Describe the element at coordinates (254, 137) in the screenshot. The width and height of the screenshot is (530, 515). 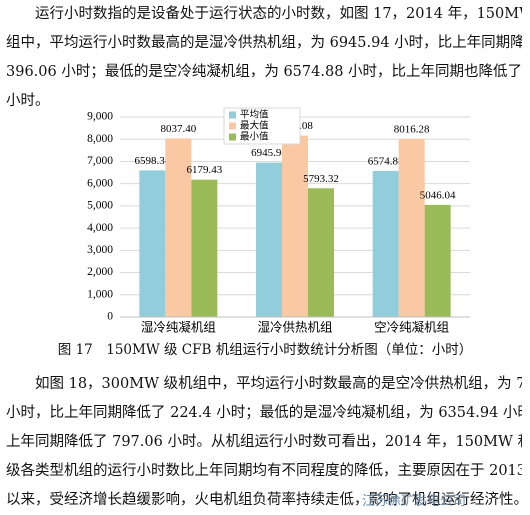
I see `legend-label: 最小值` at that location.